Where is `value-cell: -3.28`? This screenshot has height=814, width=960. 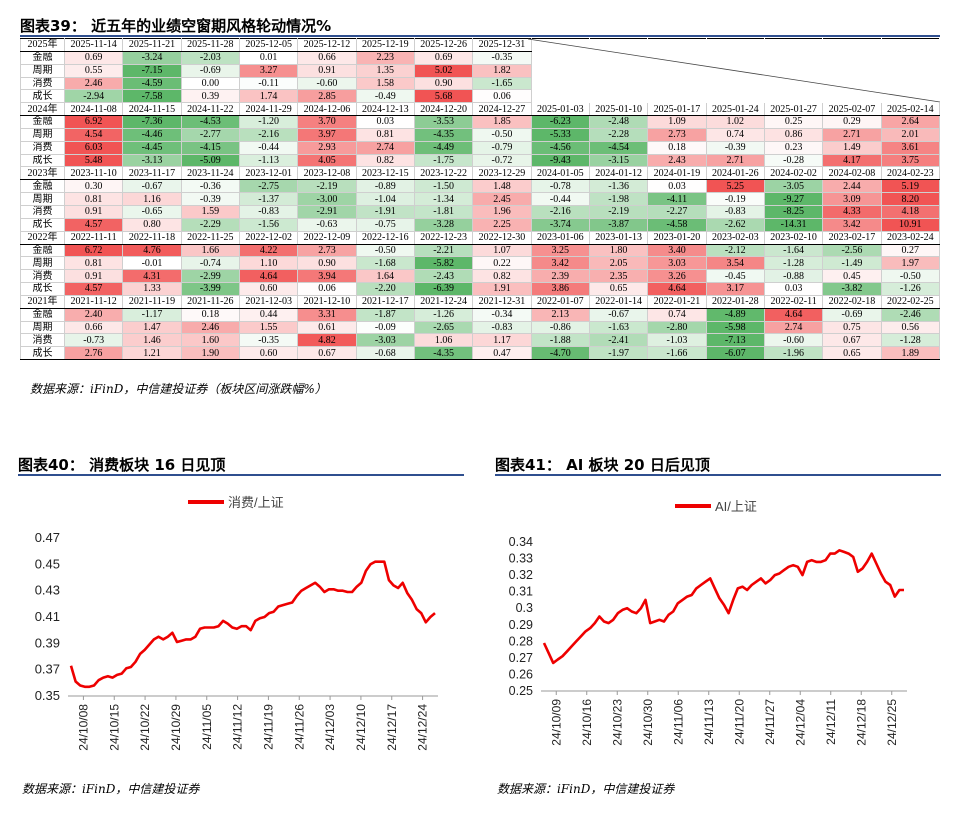
value-cell: -3.28 is located at coordinates (443, 224).